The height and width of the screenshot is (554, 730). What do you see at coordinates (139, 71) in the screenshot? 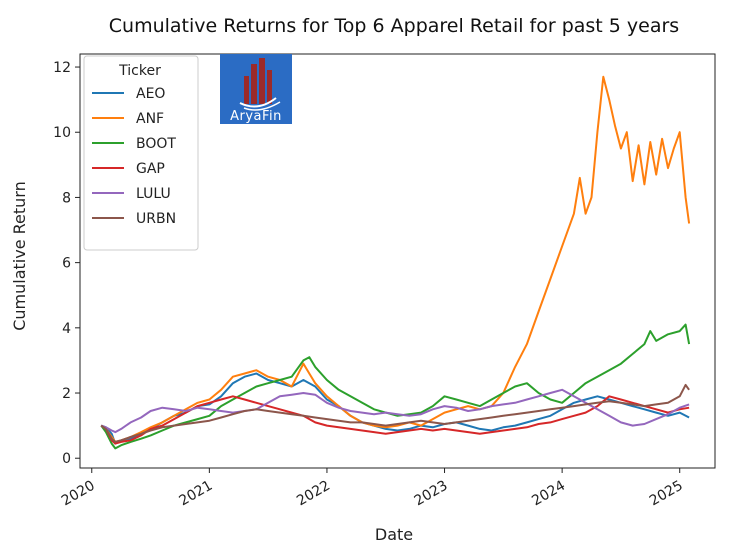
I see `legend-title: Ticker` at bounding box center [139, 71].